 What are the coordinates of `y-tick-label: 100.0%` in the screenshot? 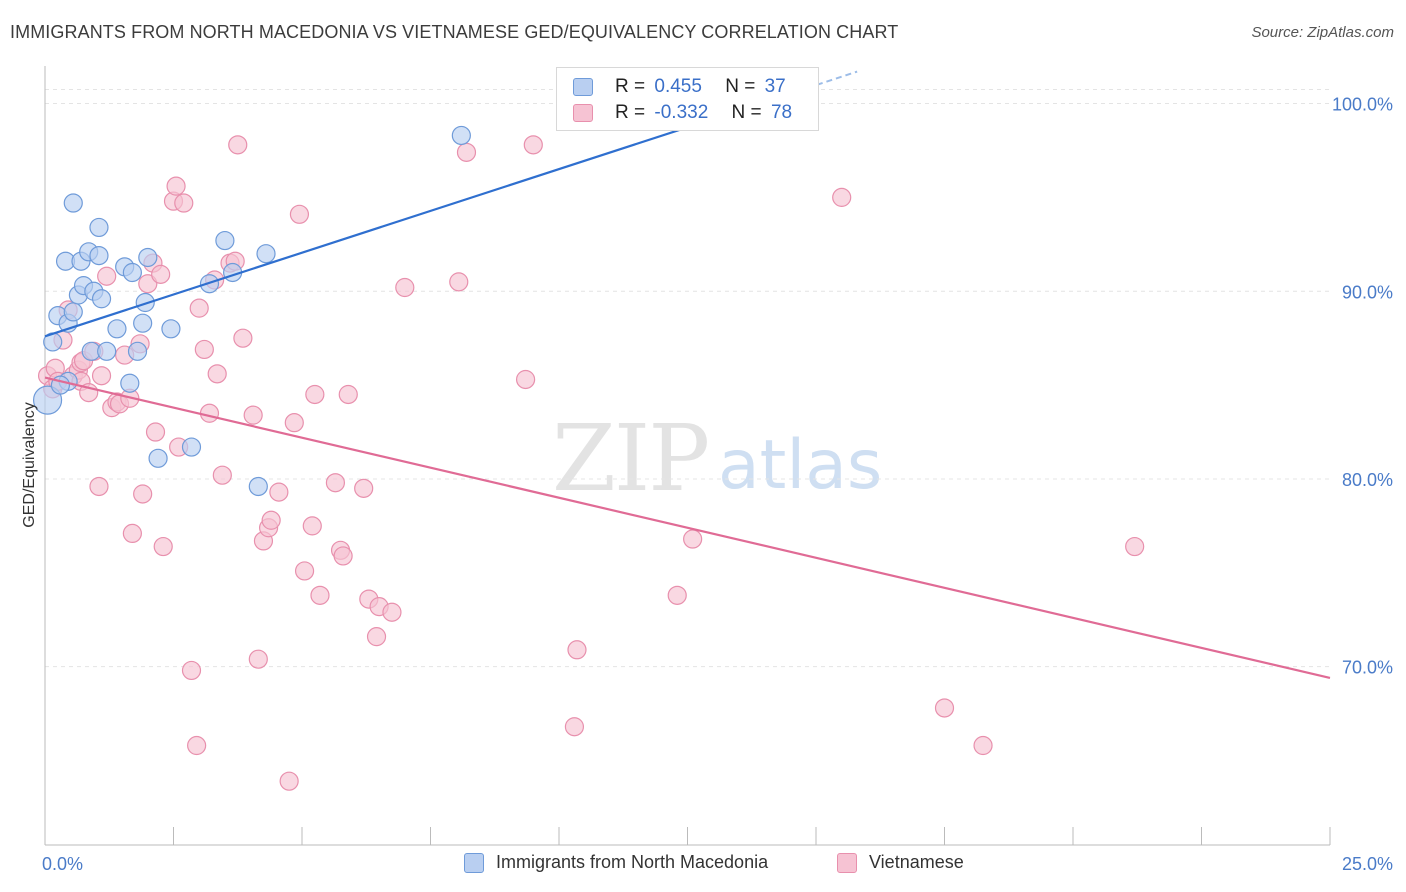 It's located at (1362, 105).